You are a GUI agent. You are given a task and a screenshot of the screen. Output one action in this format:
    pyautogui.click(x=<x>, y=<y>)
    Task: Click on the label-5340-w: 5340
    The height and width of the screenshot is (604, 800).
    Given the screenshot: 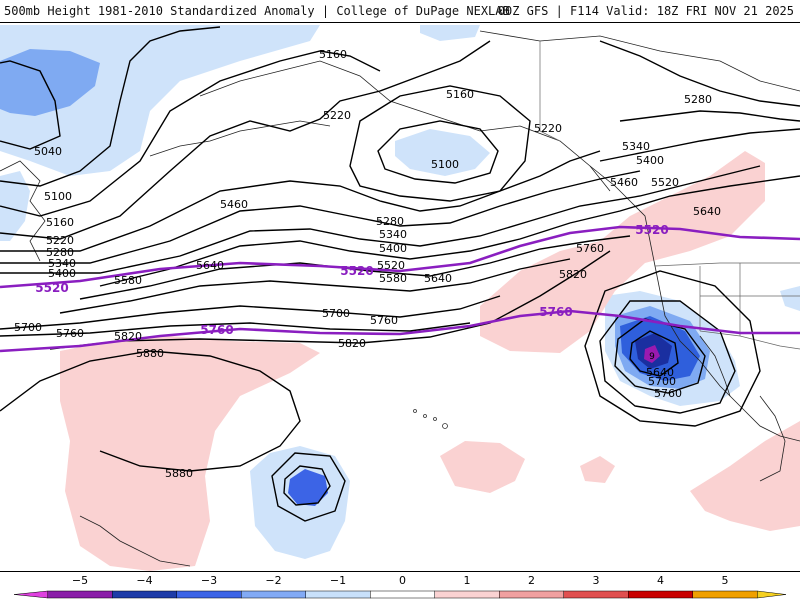 What is the action you would take?
    pyautogui.click(x=62, y=263)
    